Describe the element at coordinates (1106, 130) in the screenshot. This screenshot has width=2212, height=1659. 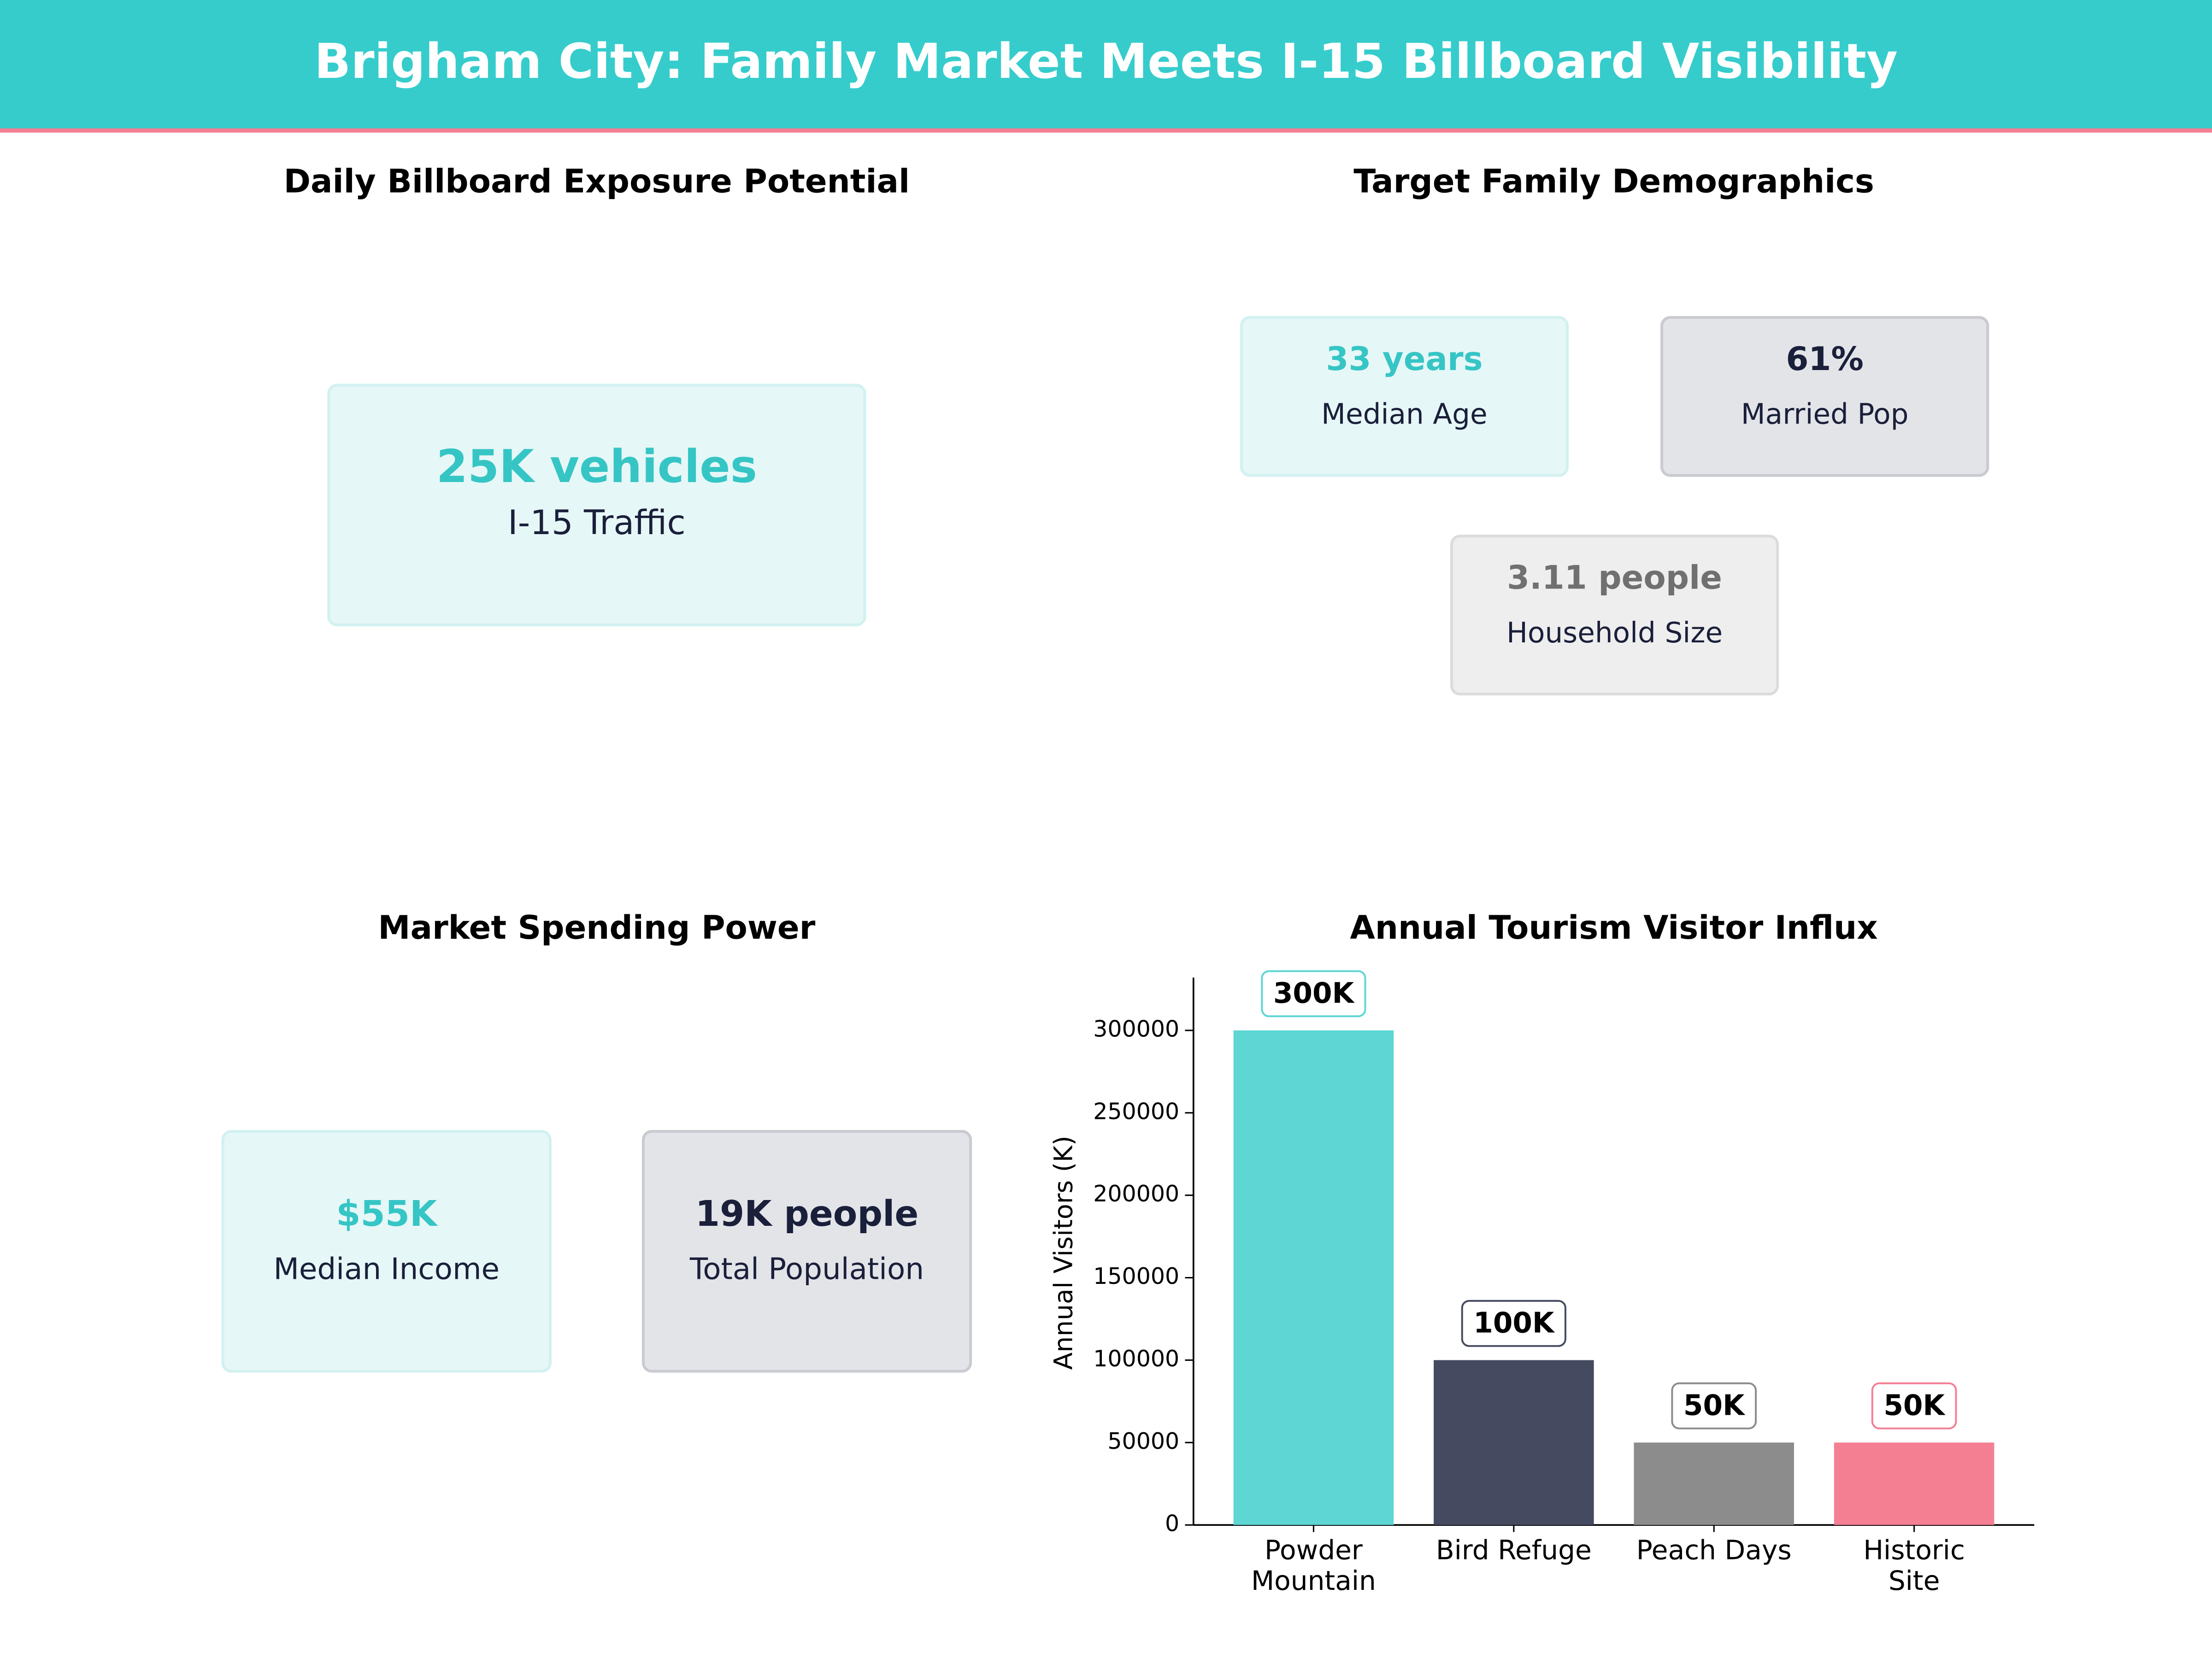
I see `header-rule` at that location.